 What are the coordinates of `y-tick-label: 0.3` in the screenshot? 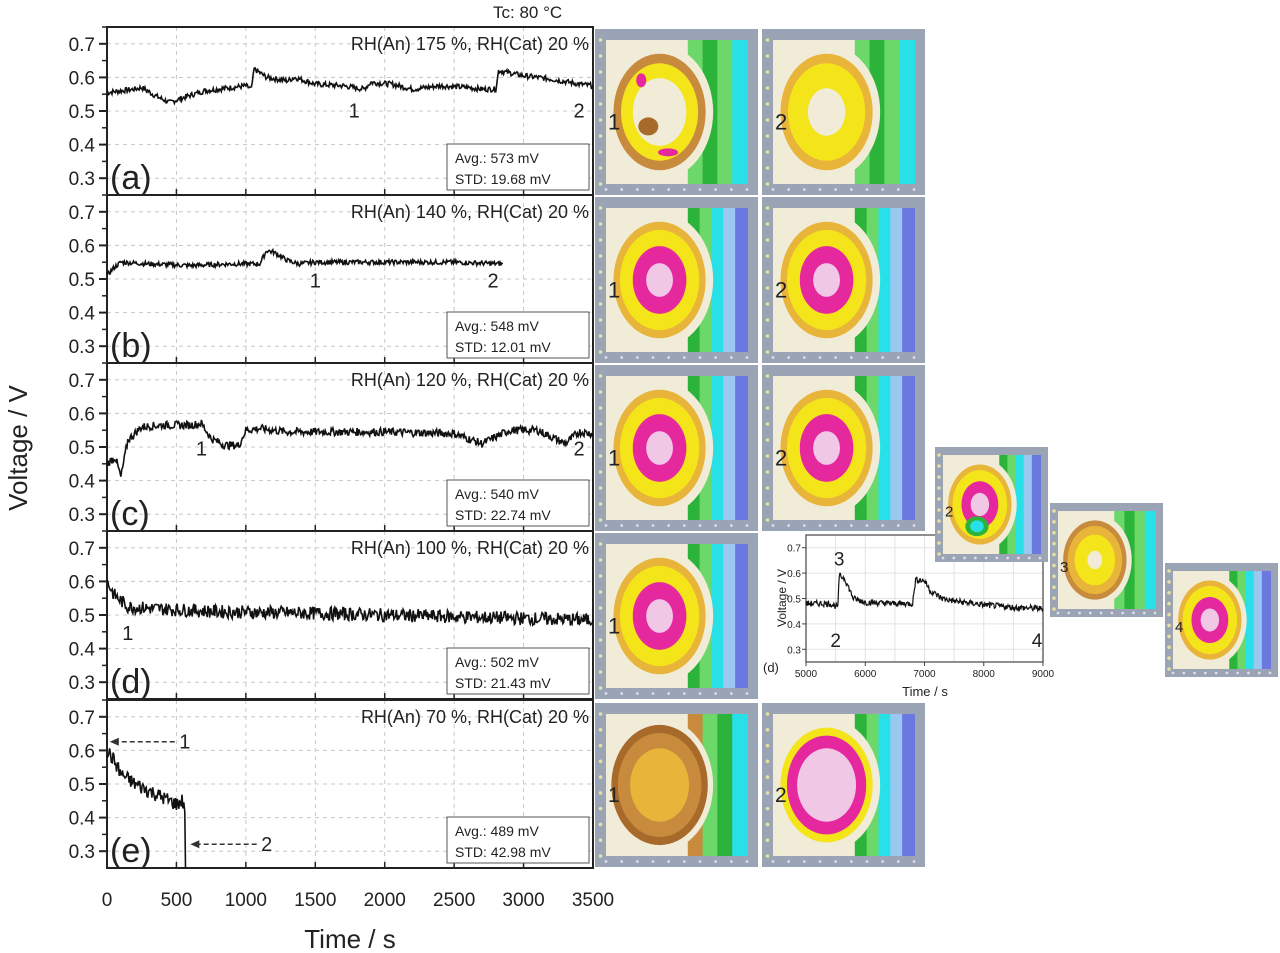 It's located at (82, 515).